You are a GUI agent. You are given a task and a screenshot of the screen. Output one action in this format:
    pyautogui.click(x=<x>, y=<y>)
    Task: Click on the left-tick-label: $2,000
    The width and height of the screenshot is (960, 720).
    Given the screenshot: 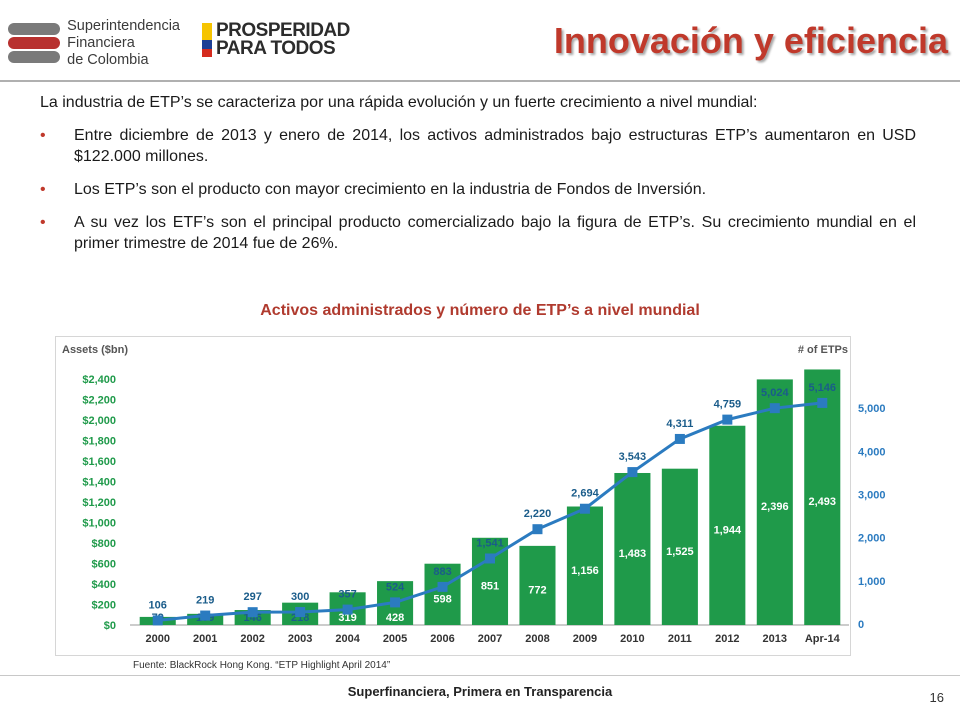 What is the action you would take?
    pyautogui.click(x=99, y=421)
    